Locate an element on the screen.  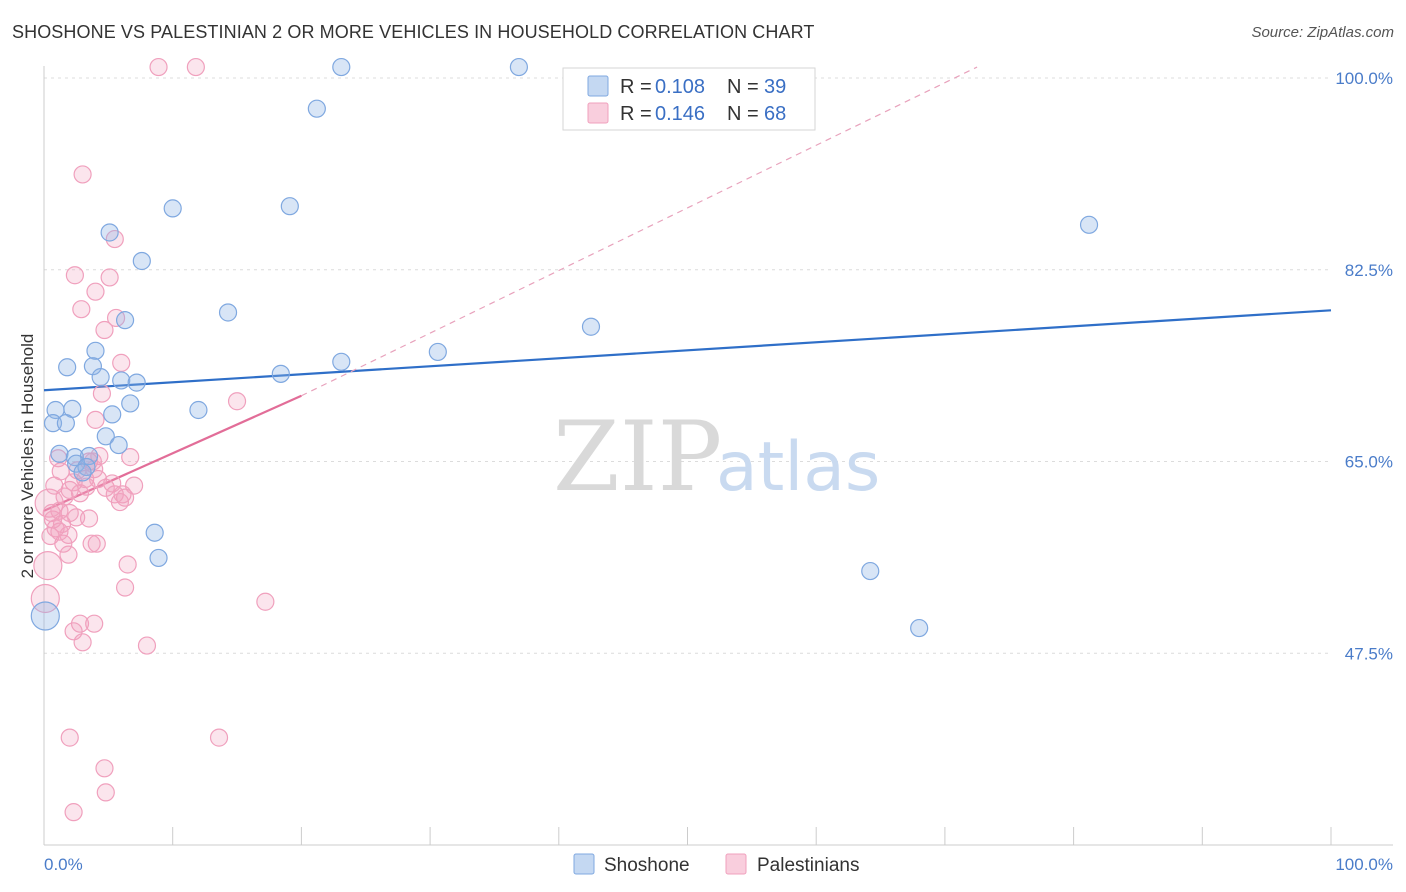
x-tick-labels: 0.0% 100.0% is located at coordinates (718, 864).